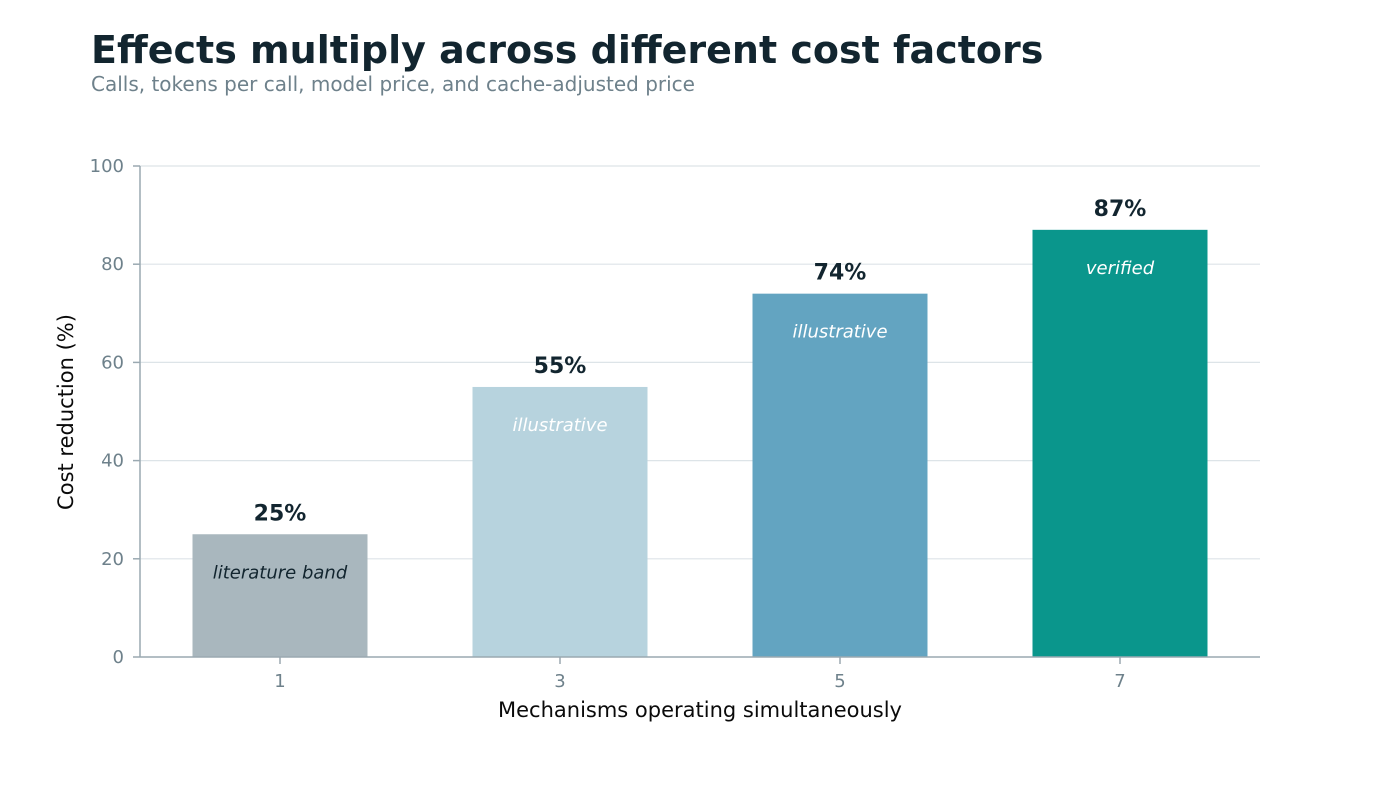 This screenshot has height=791, width=1400. I want to click on y-tick-label-0: 0, so click(118, 657).